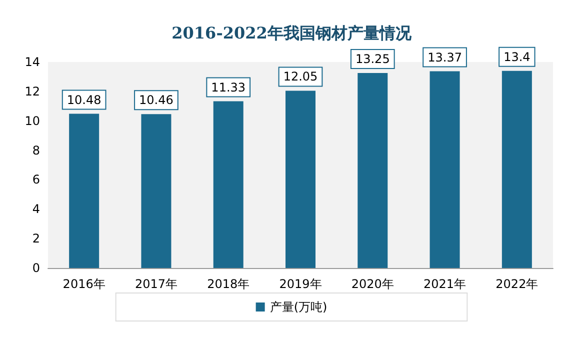 Image resolution: width=583 pixels, height=349 pixels. What do you see at coordinates (32, 91) in the screenshot?
I see `y-tick-label: 12` at bounding box center [32, 91].